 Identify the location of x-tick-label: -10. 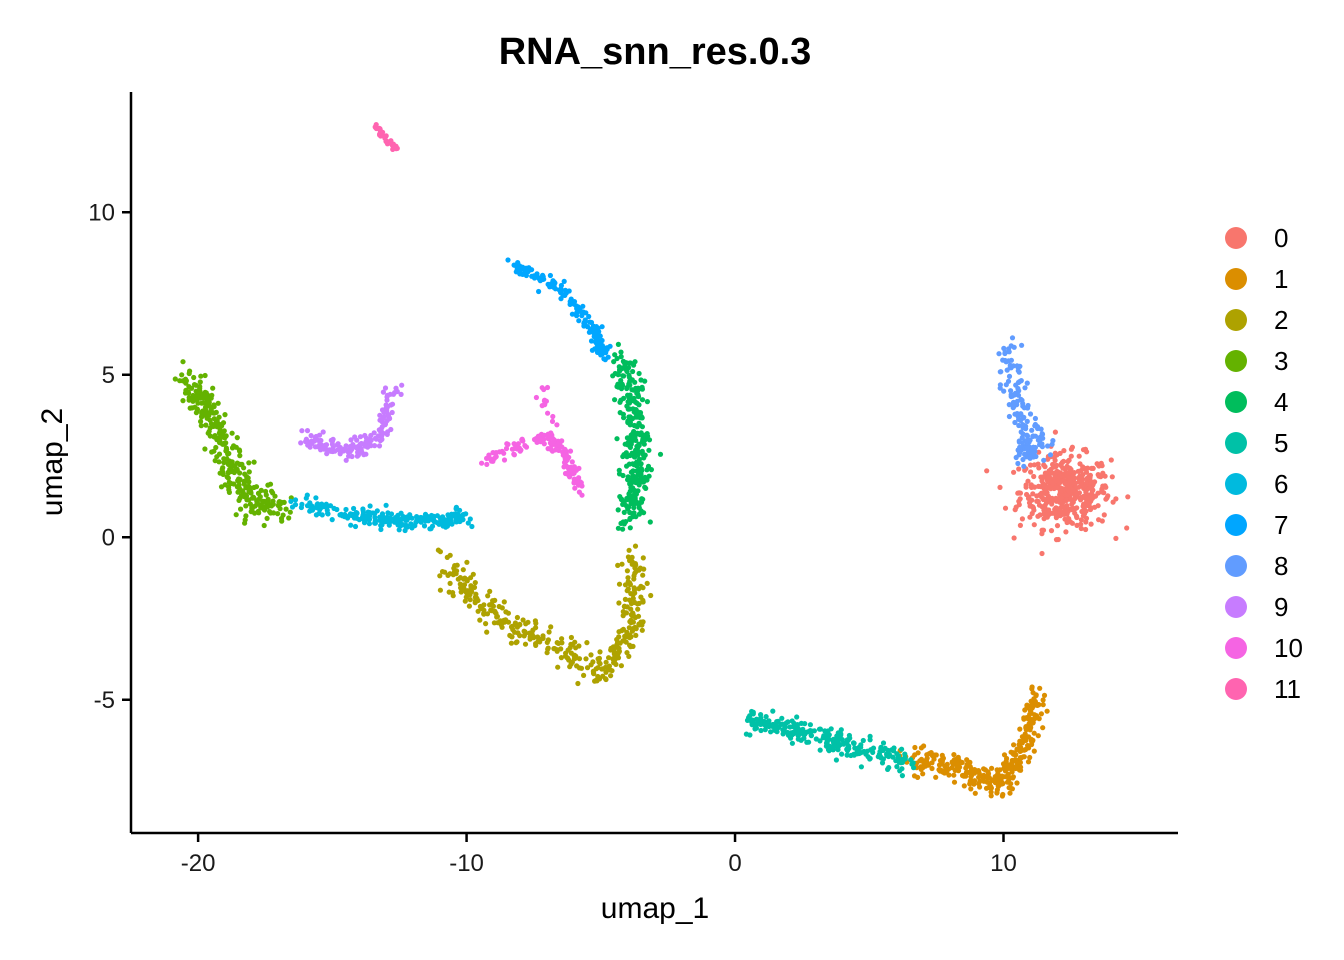
(466, 863).